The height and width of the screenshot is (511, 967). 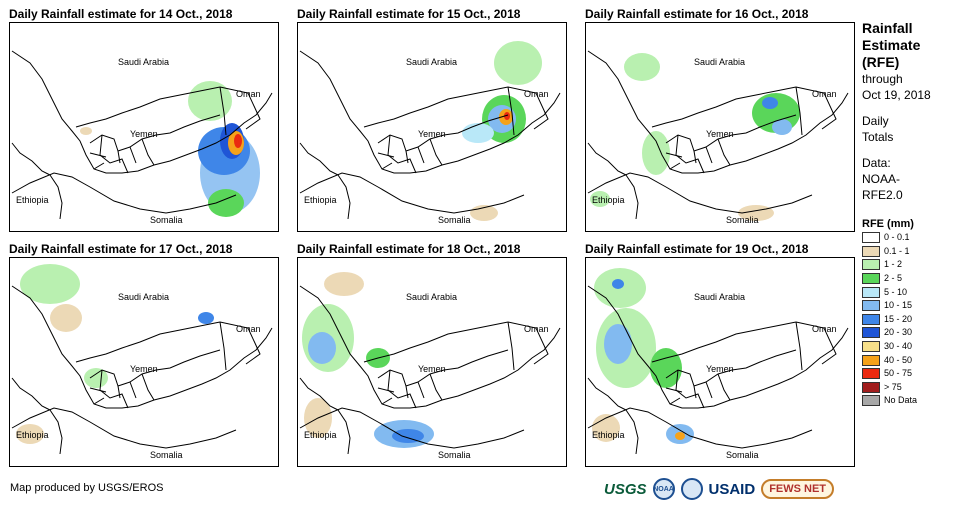 I want to click on legend-item: 1 - 2, so click(x=912, y=265).